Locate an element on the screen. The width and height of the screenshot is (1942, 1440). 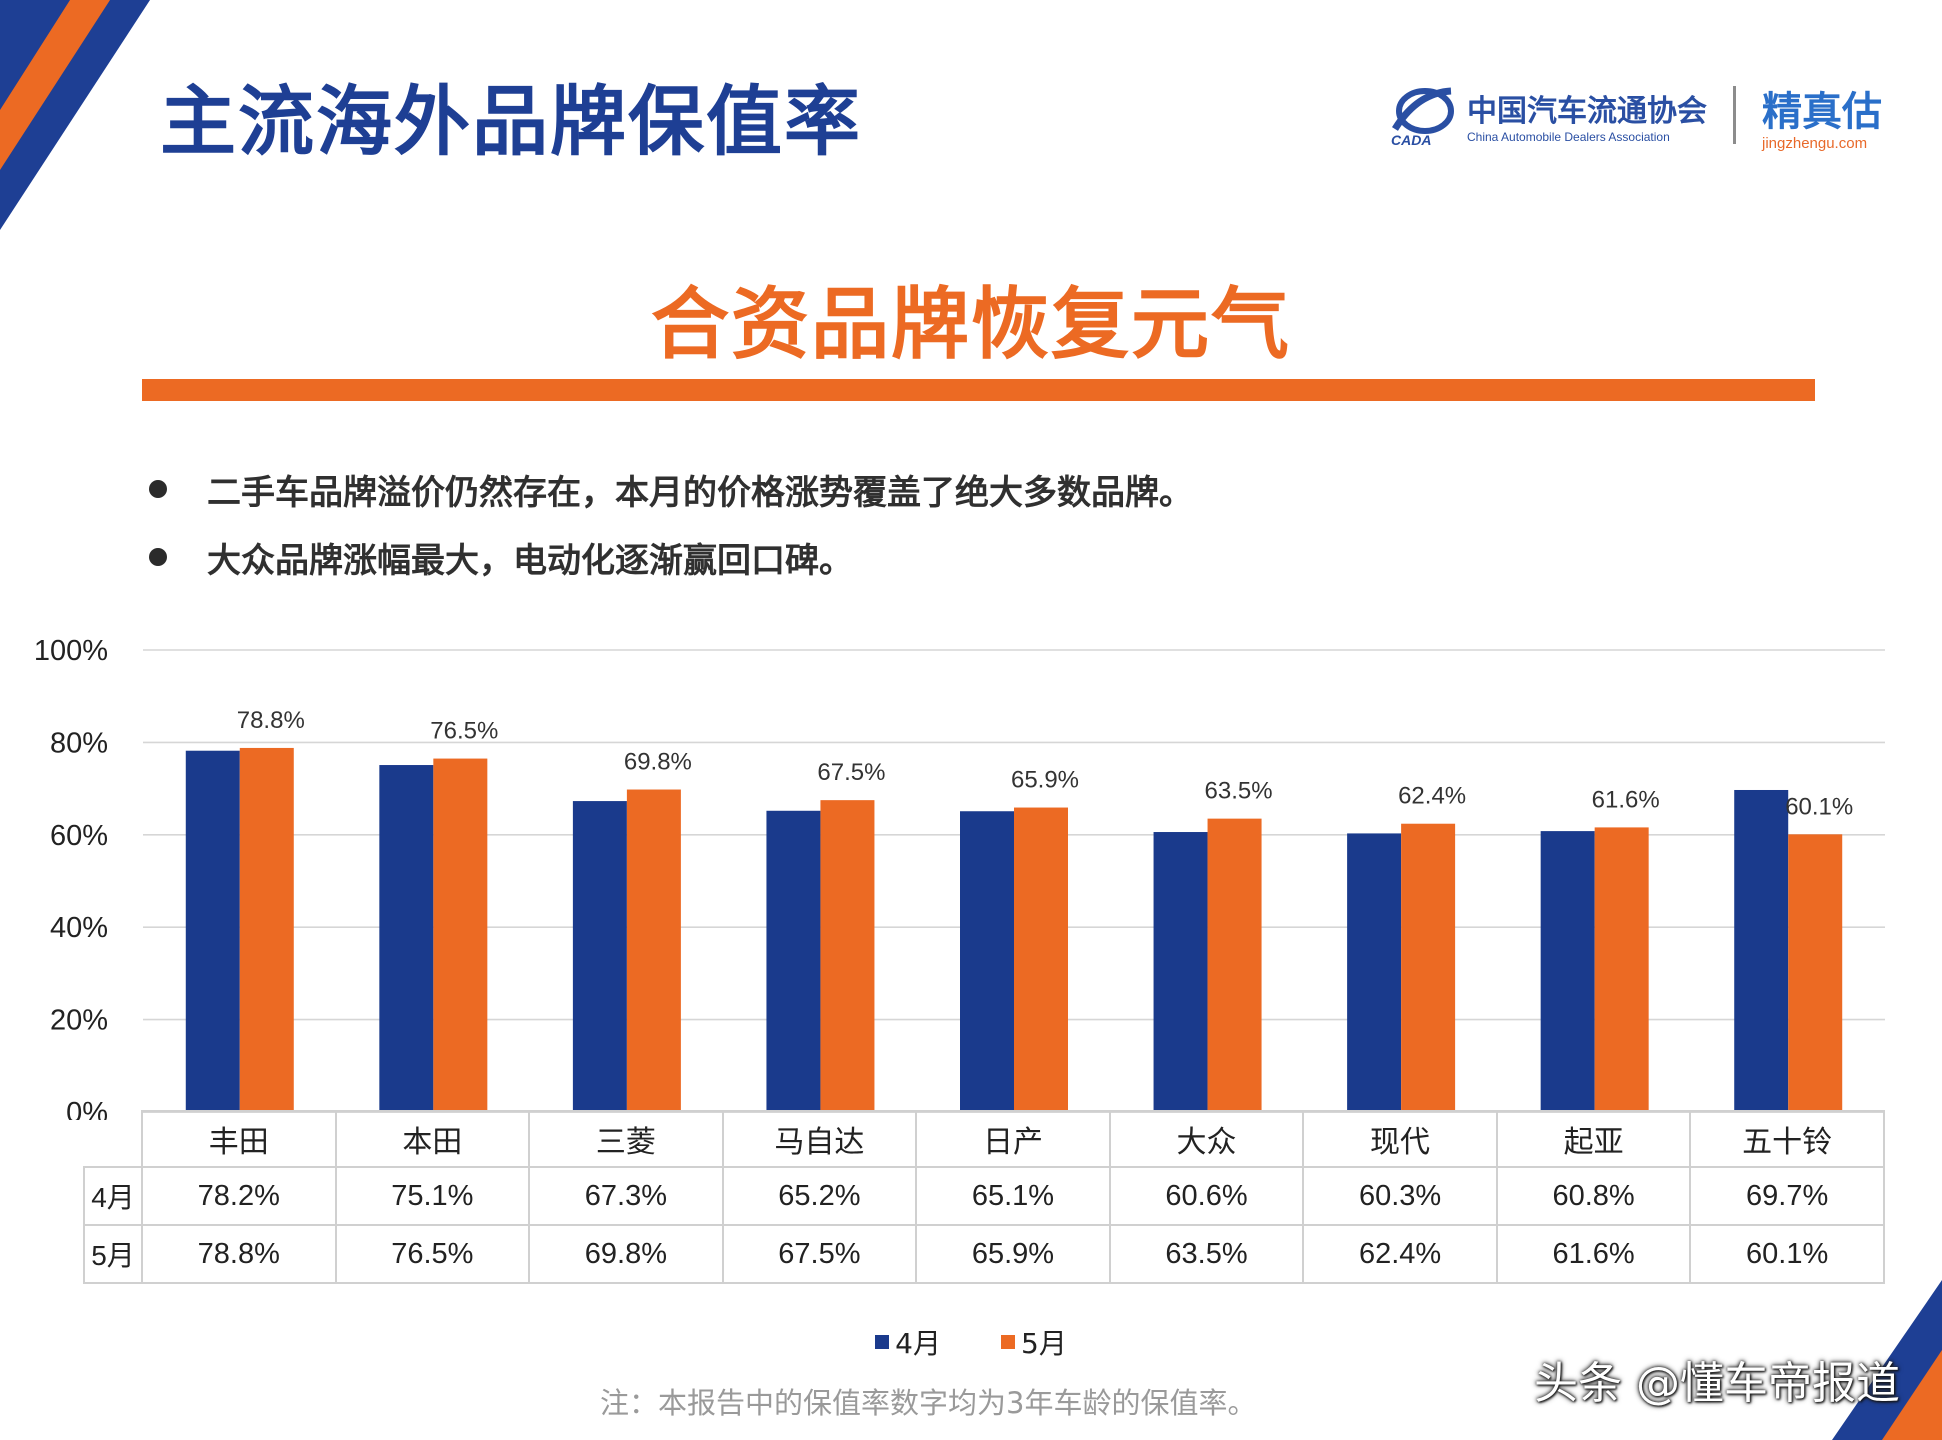
data-label: 67.5% is located at coordinates (851, 772).